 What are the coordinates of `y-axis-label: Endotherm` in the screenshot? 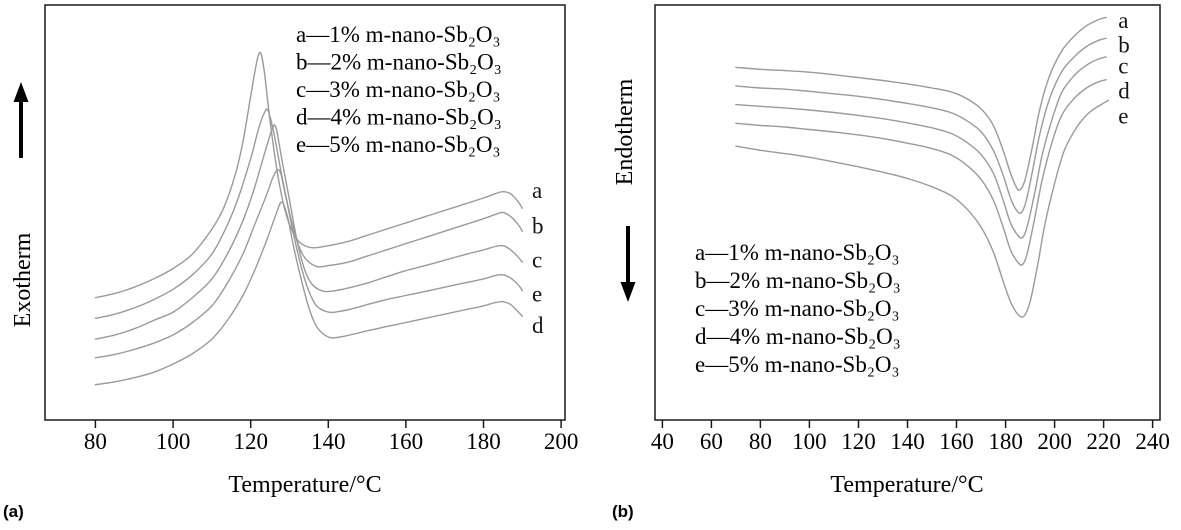 It's located at (625, 131).